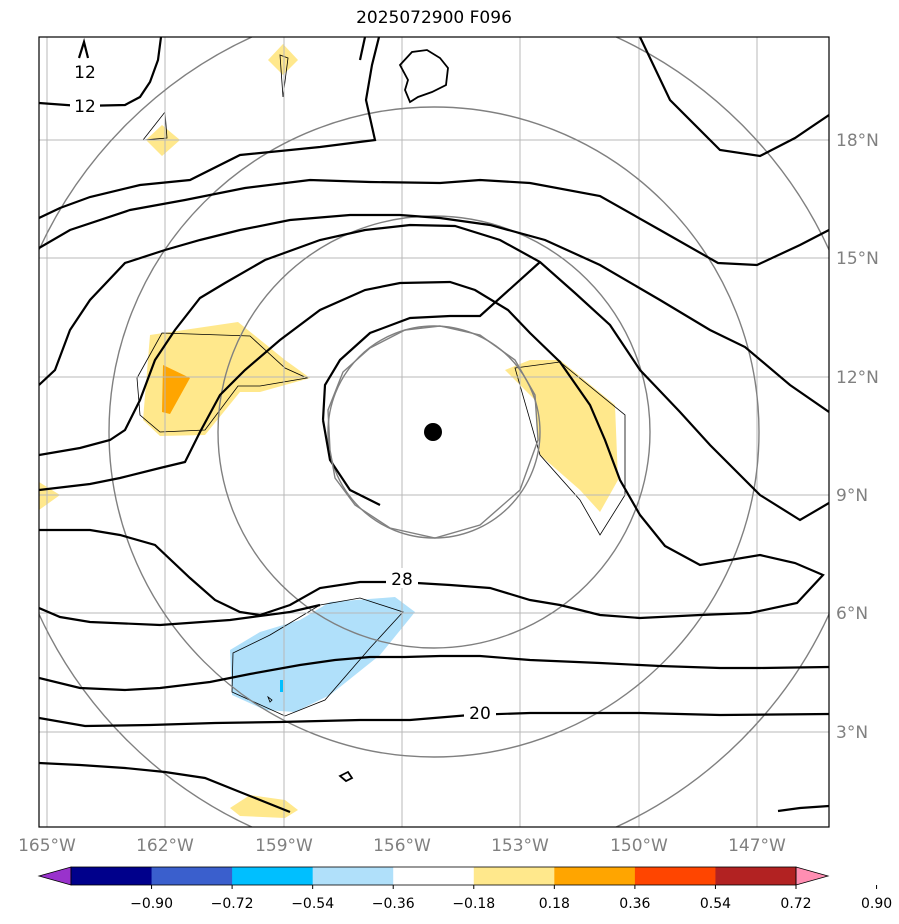 This screenshot has height=924, width=899. What do you see at coordinates (876, 904) in the screenshot?
I see `colorbar-tick-label: 0.90` at bounding box center [876, 904].